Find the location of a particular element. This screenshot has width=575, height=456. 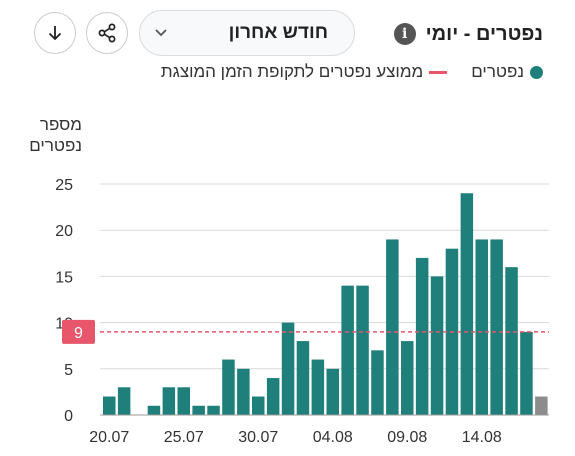

y-tick-label: 0 is located at coordinates (68, 416).